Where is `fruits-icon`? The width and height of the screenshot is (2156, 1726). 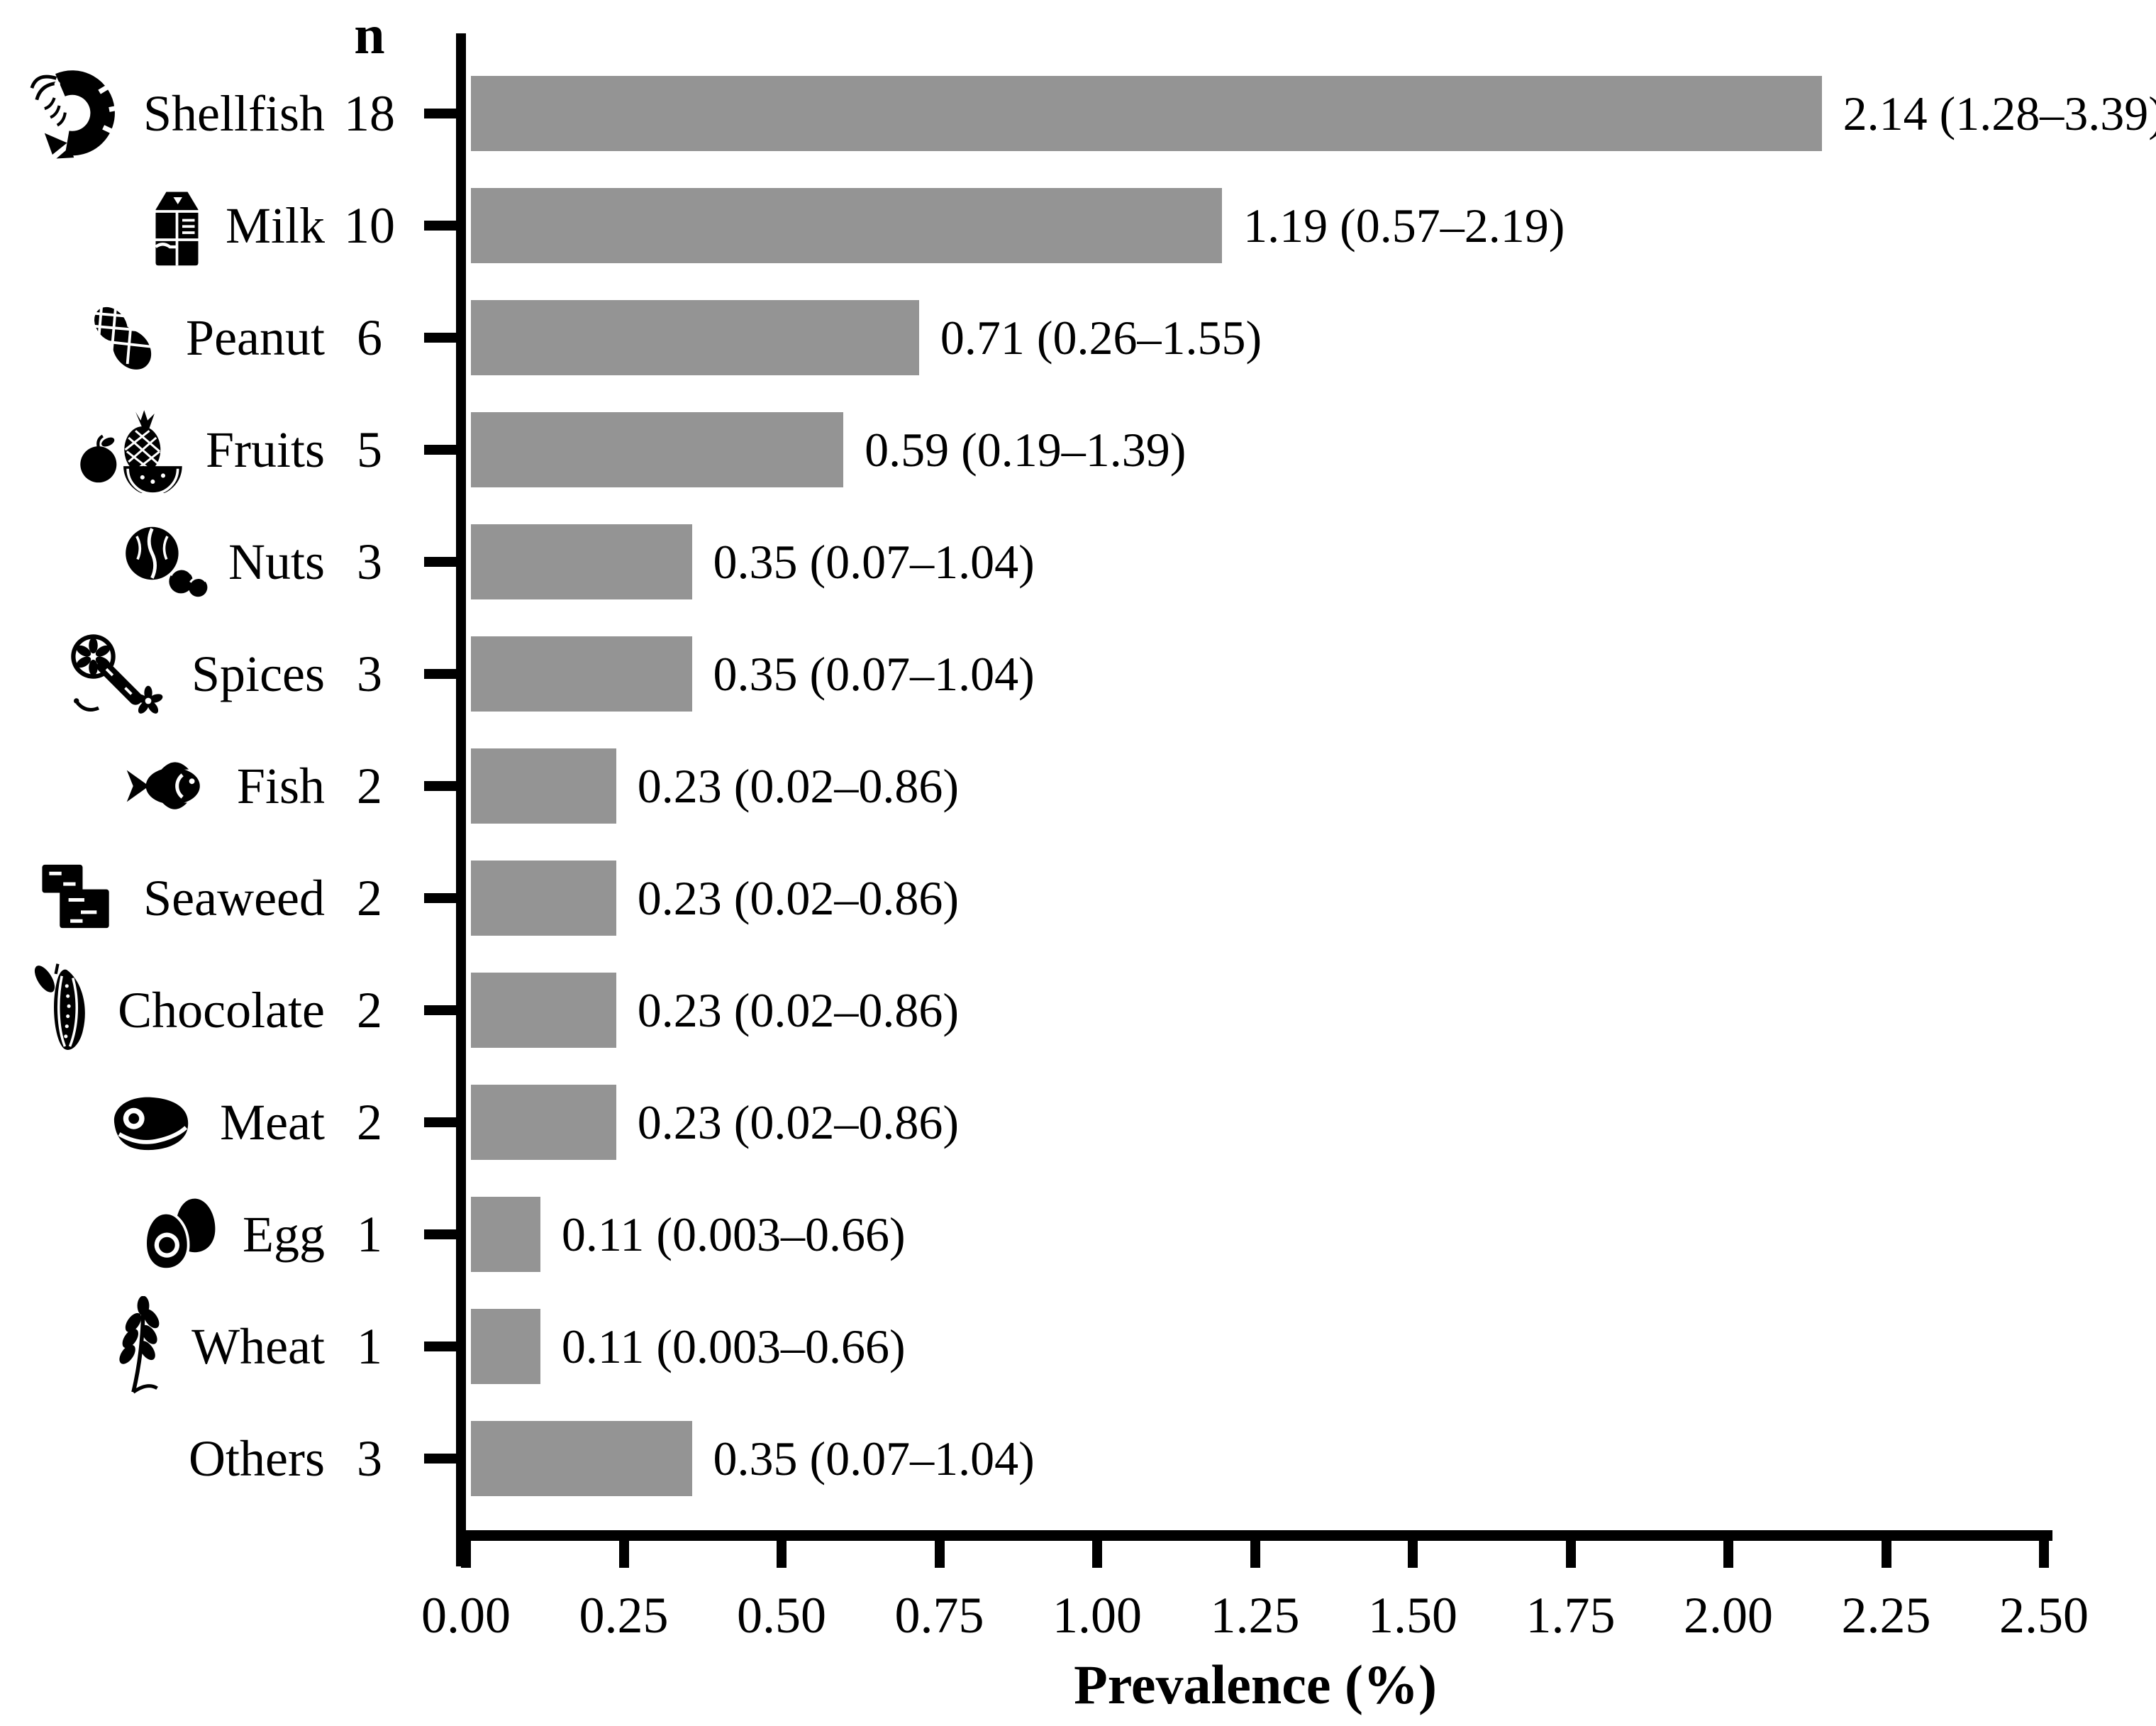 fruits-icon is located at coordinates (131, 450).